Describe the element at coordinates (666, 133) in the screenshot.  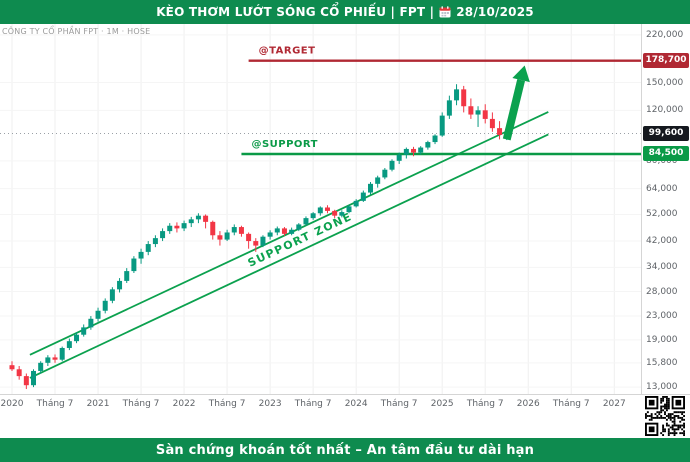
I see `price-badge: 99,600` at that location.